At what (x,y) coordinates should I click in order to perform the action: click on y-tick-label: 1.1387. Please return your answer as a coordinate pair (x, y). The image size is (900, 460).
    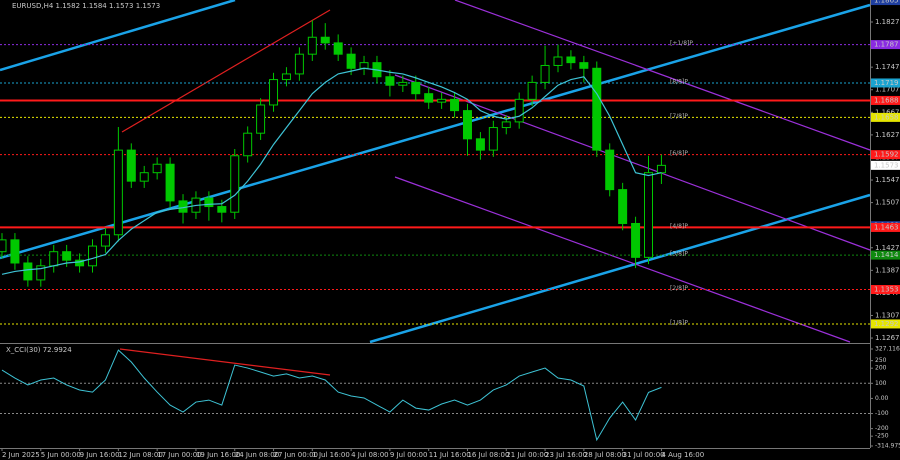
    Looking at the image, I should click on (887, 270).